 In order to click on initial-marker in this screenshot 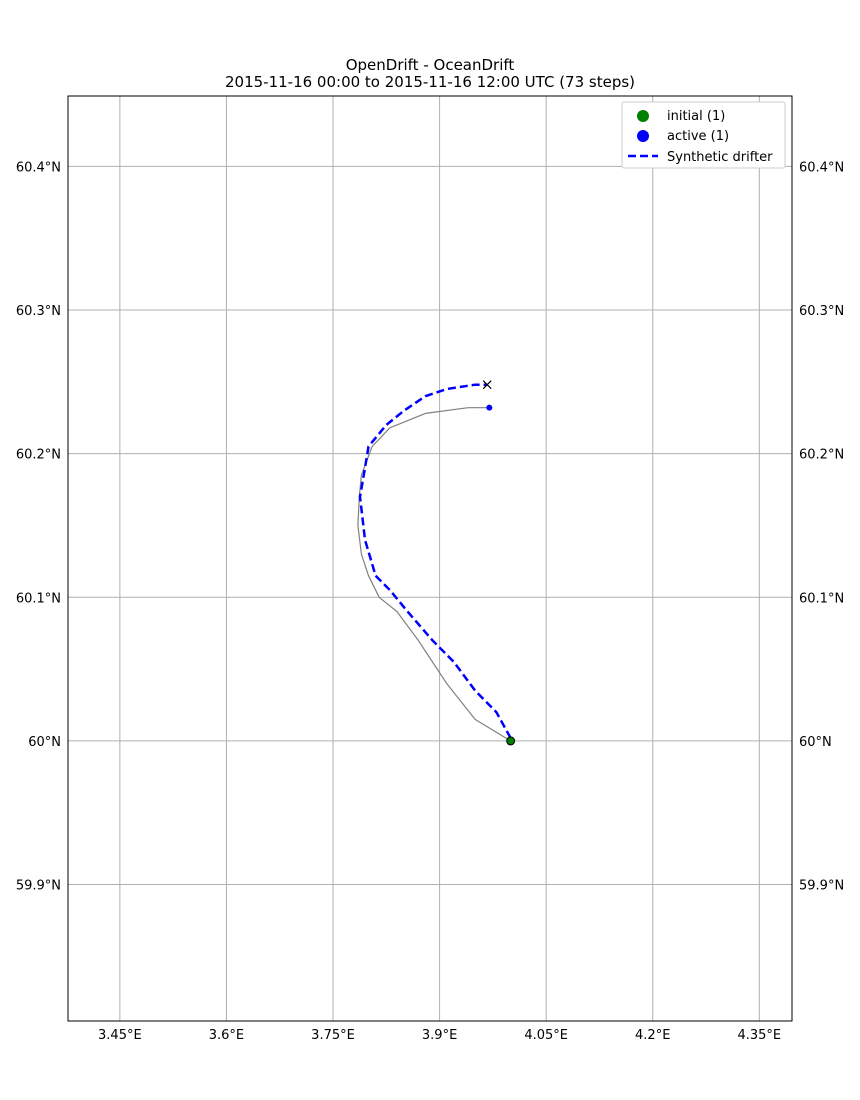, I will do `click(511, 741)`.